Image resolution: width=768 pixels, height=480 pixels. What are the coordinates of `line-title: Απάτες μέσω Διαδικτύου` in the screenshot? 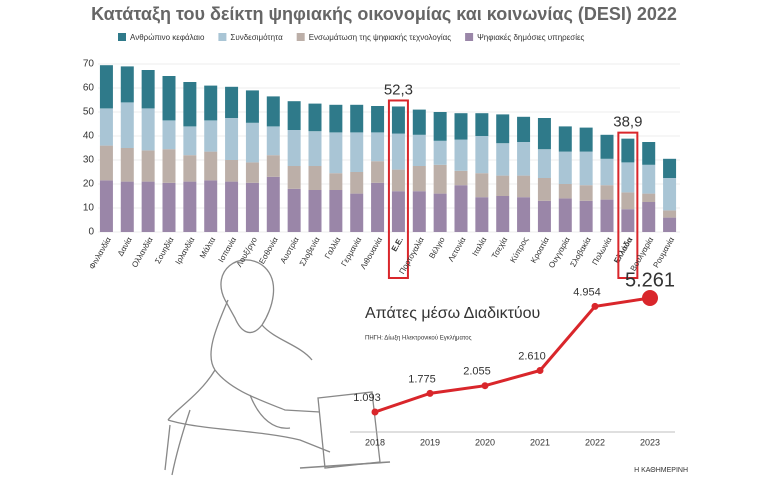 It's located at (452, 313).